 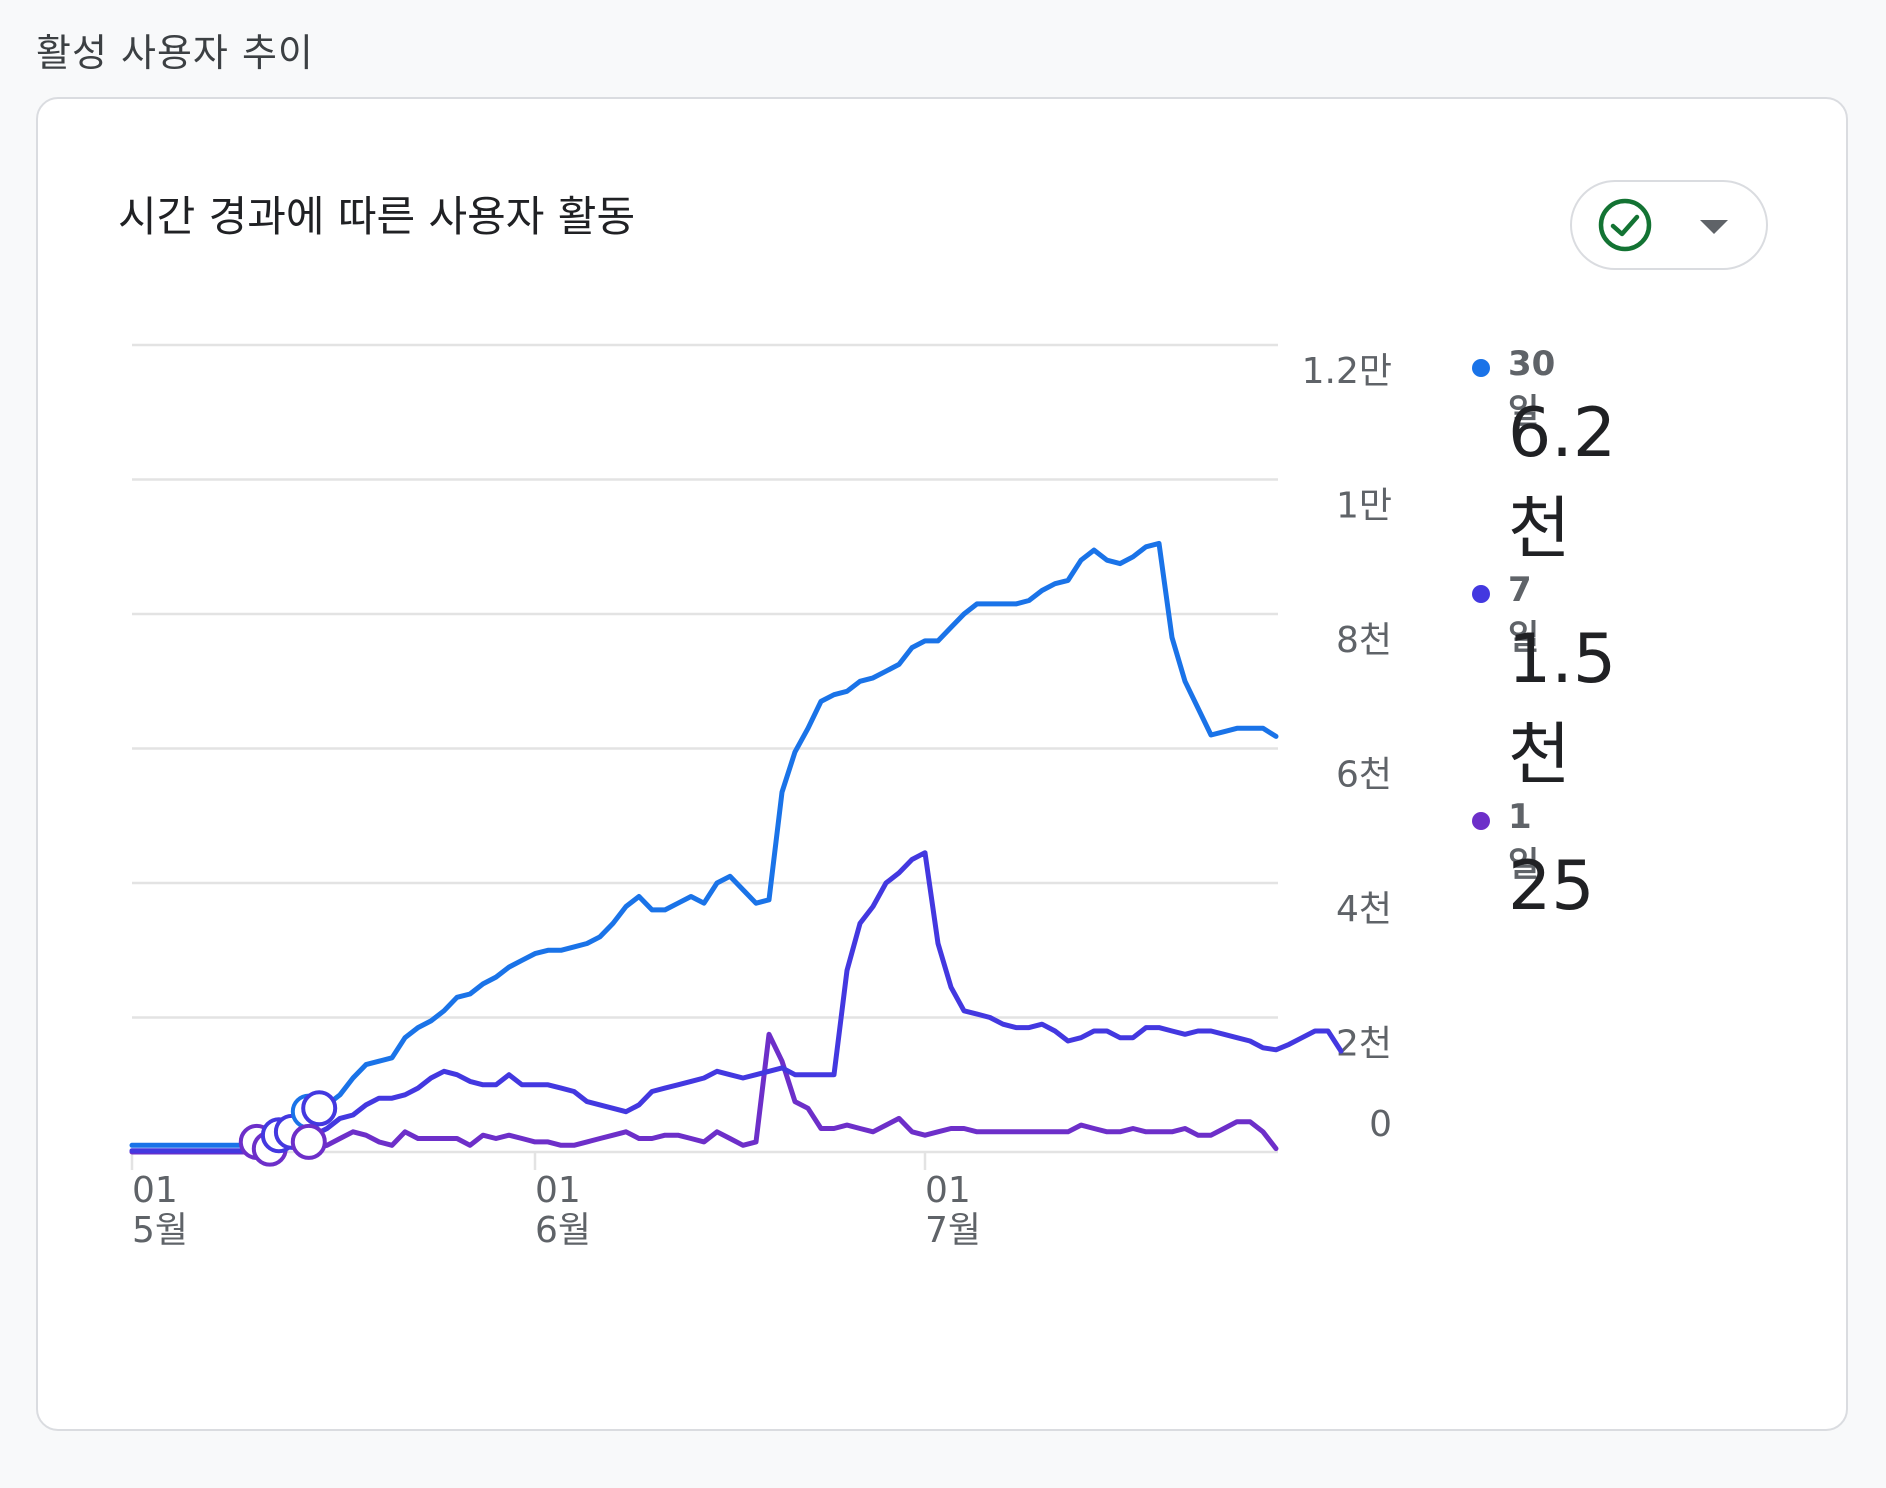 What do you see at coordinates (1714, 227) in the screenshot?
I see `caret-down-icon` at bounding box center [1714, 227].